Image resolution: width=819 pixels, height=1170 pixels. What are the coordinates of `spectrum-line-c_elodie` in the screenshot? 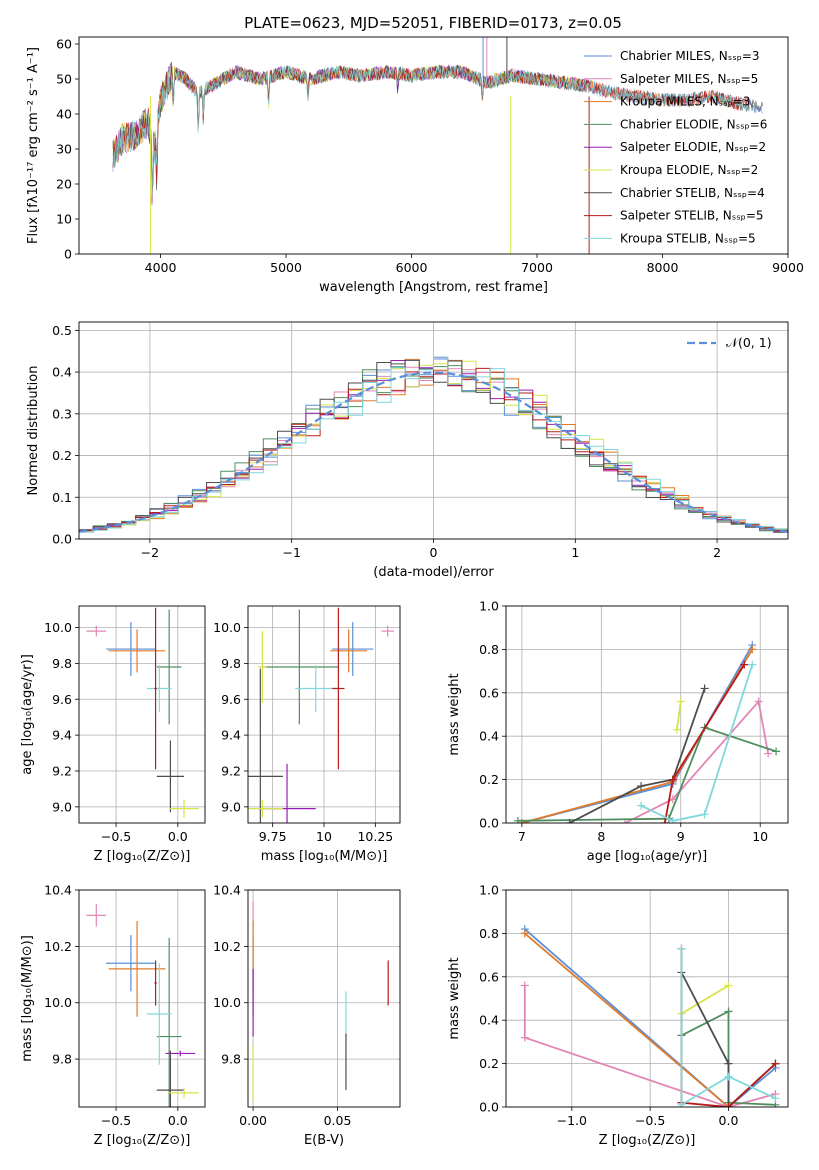 It's located at (350, 130).